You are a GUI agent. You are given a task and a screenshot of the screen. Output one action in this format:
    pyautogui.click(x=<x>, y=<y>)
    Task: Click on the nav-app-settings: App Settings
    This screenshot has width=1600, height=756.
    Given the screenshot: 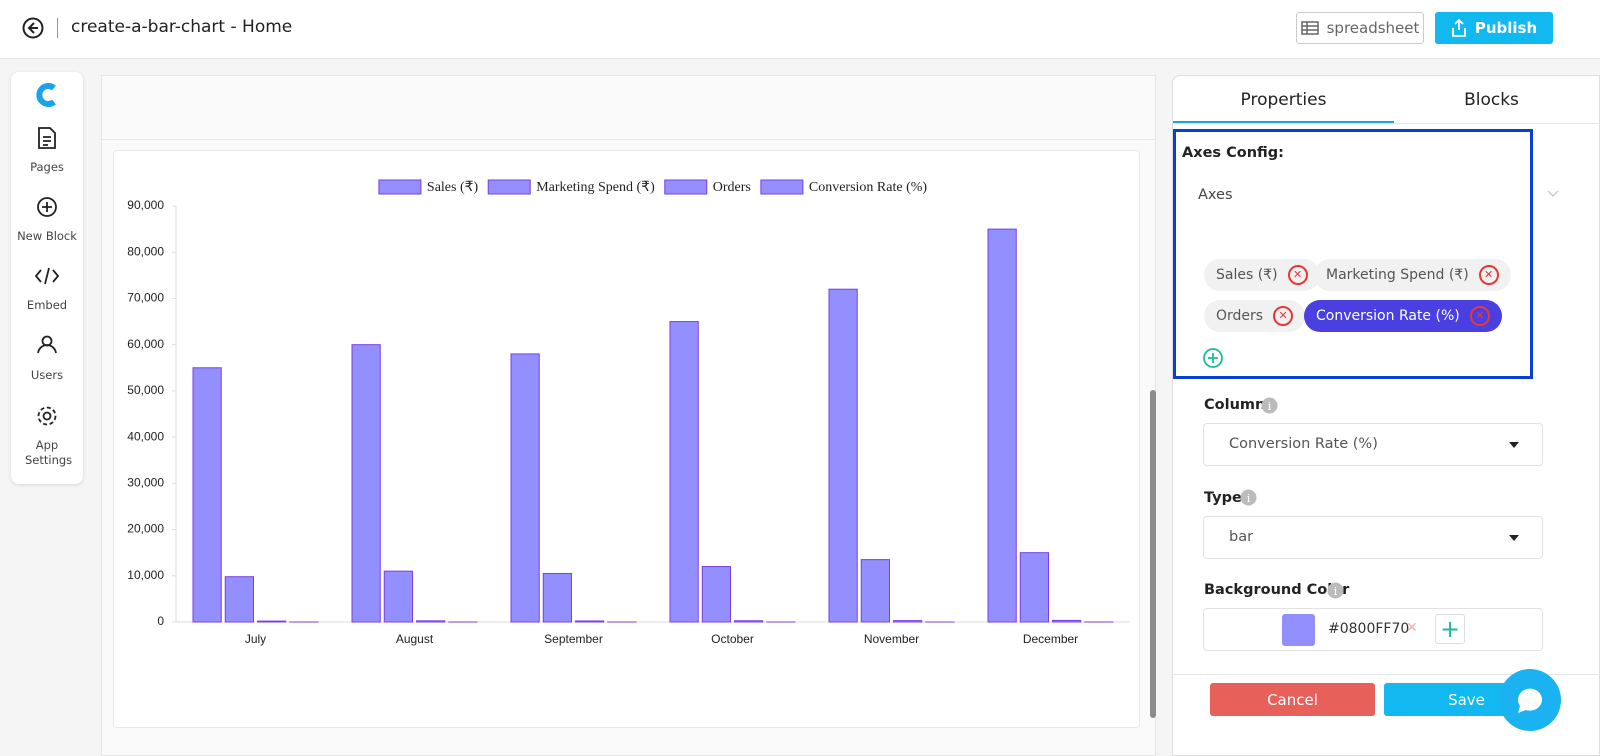 What is the action you would take?
    pyautogui.click(x=49, y=452)
    